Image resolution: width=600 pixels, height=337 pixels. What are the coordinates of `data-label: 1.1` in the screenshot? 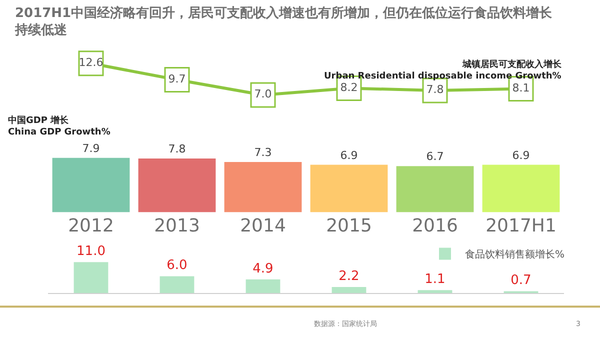 It's located at (435, 280).